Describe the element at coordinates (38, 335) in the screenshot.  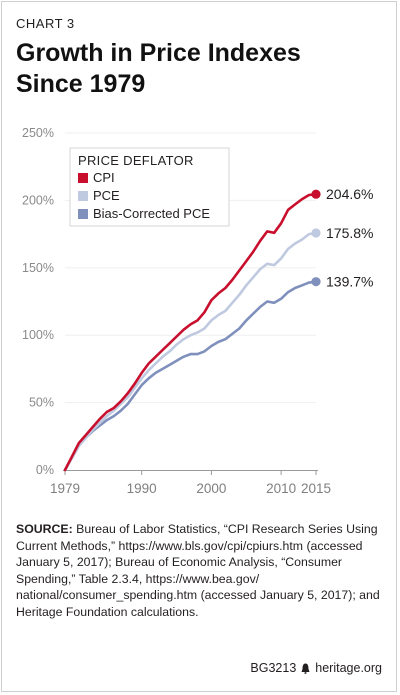
I see `y-tick-label: 100%` at that location.